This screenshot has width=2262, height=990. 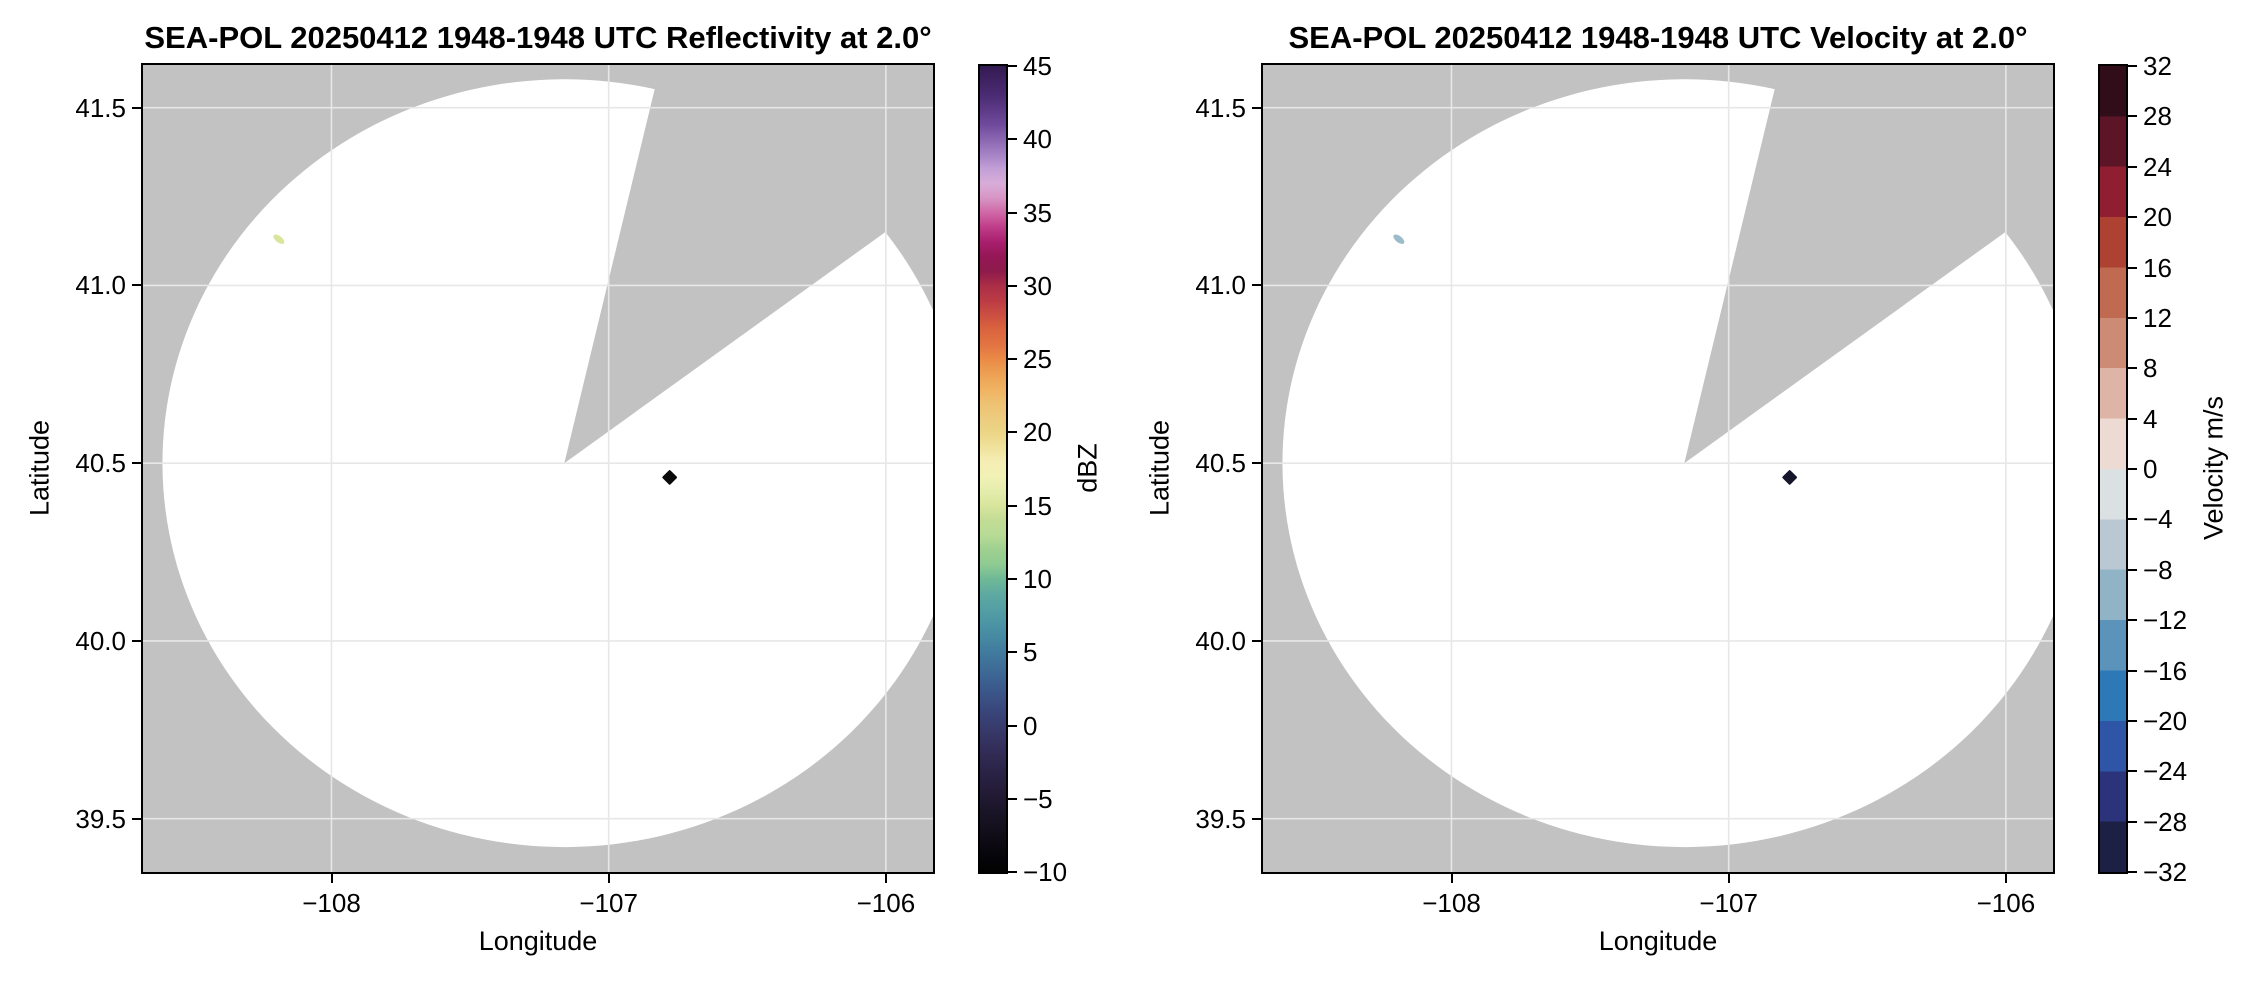 What do you see at coordinates (2157, 317) in the screenshot?
I see `colorbar-tick-label: 12` at bounding box center [2157, 317].